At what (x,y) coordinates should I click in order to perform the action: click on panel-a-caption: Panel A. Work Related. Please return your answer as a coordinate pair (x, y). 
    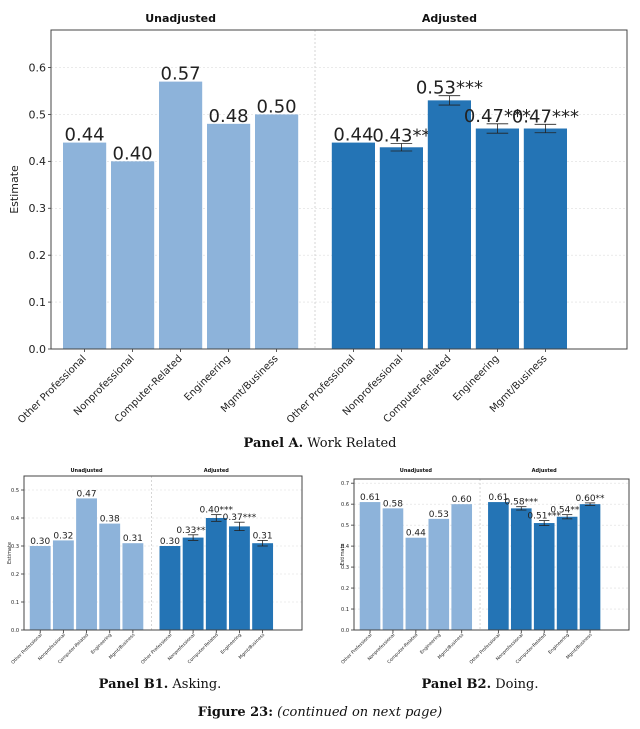
    Looking at the image, I should click on (320, 443).